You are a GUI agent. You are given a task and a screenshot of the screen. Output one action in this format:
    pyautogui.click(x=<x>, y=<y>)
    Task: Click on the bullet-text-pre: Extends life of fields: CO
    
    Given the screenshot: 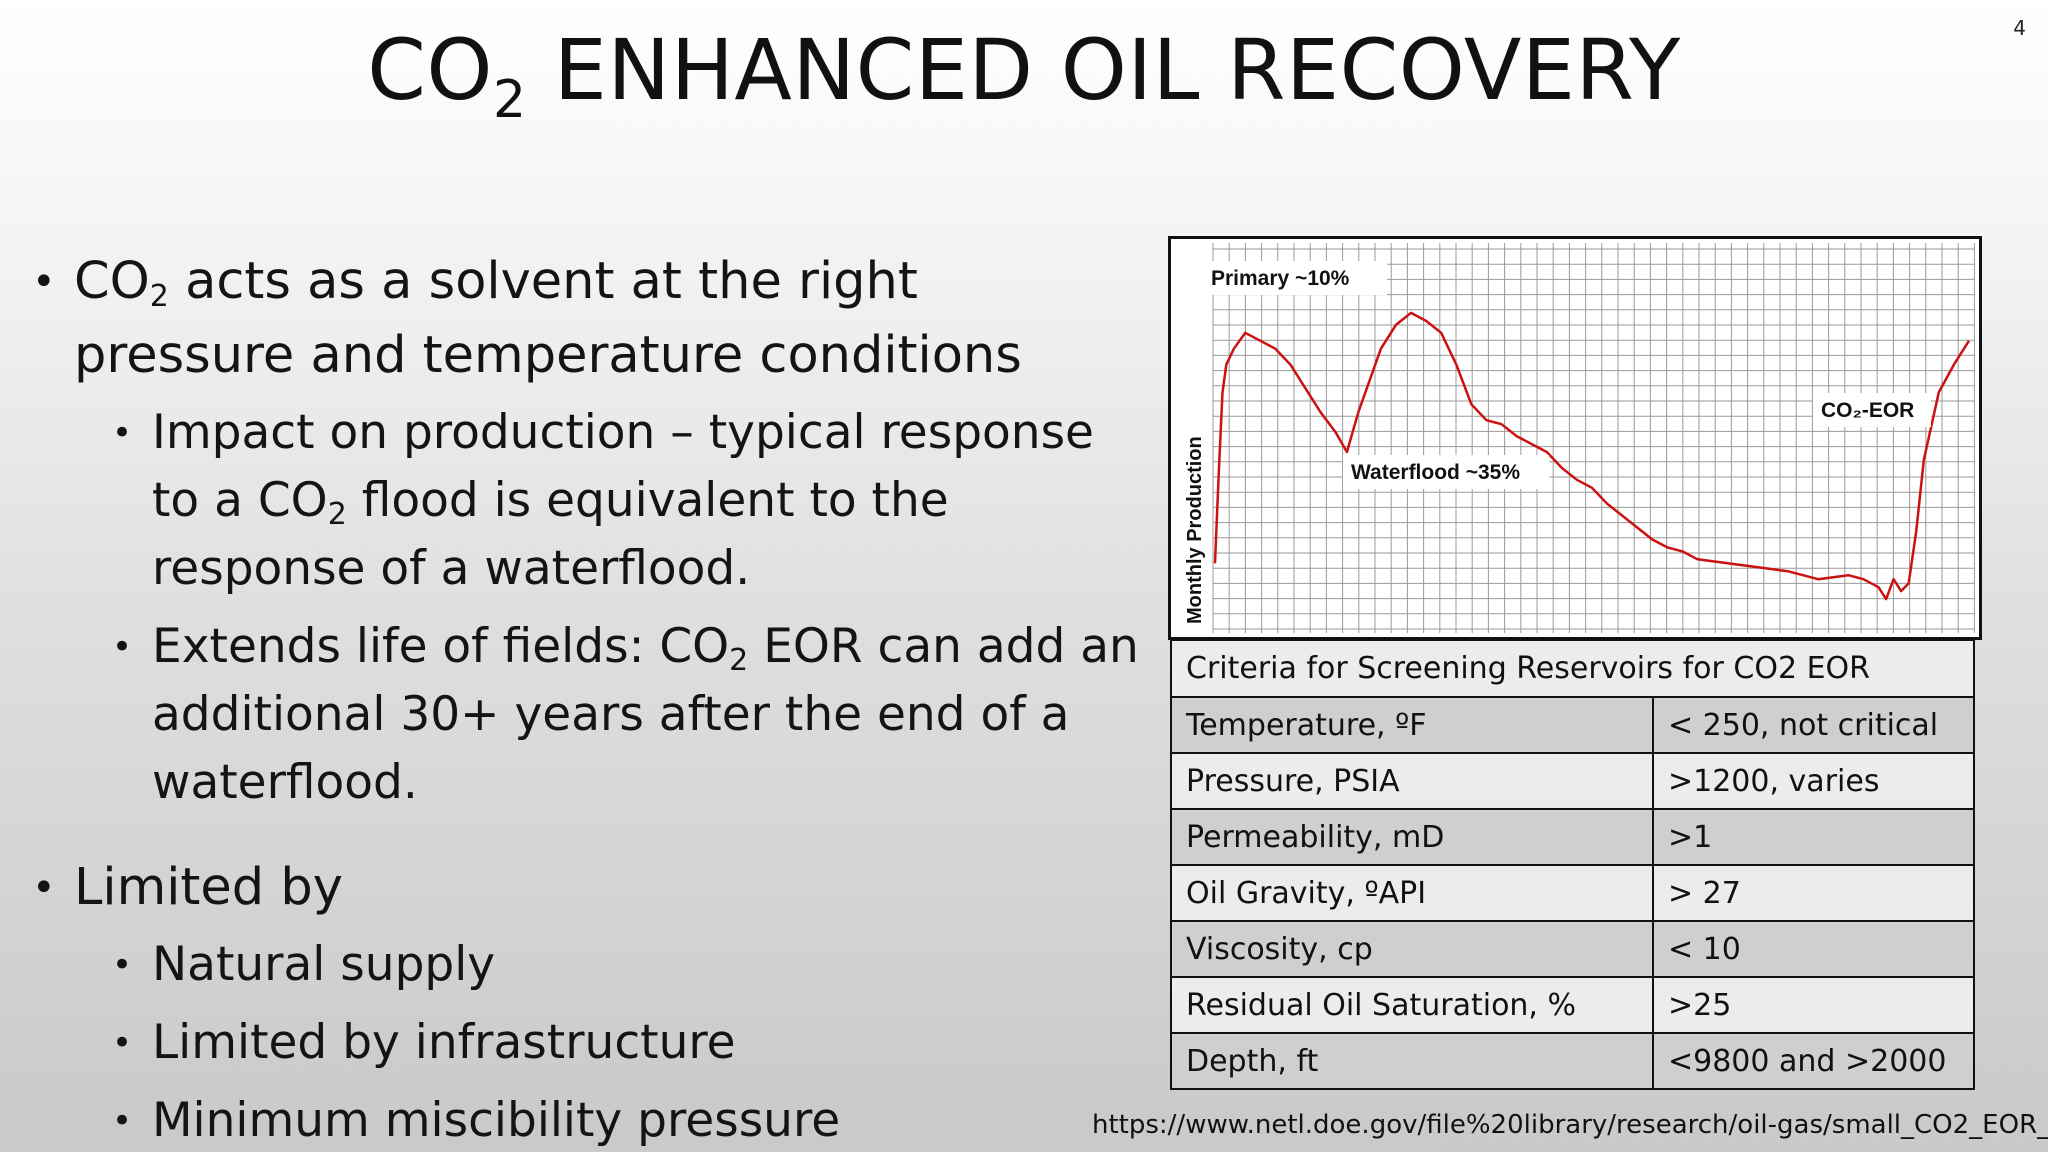 What is the action you would take?
    pyautogui.click(x=441, y=646)
    